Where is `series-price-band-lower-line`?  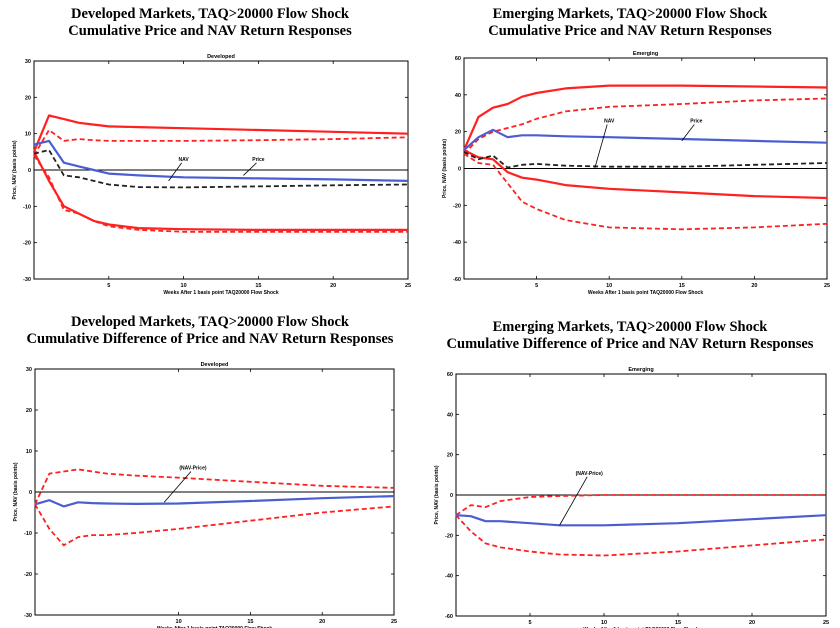 series-price-band-lower-line is located at coordinates (645, 174).